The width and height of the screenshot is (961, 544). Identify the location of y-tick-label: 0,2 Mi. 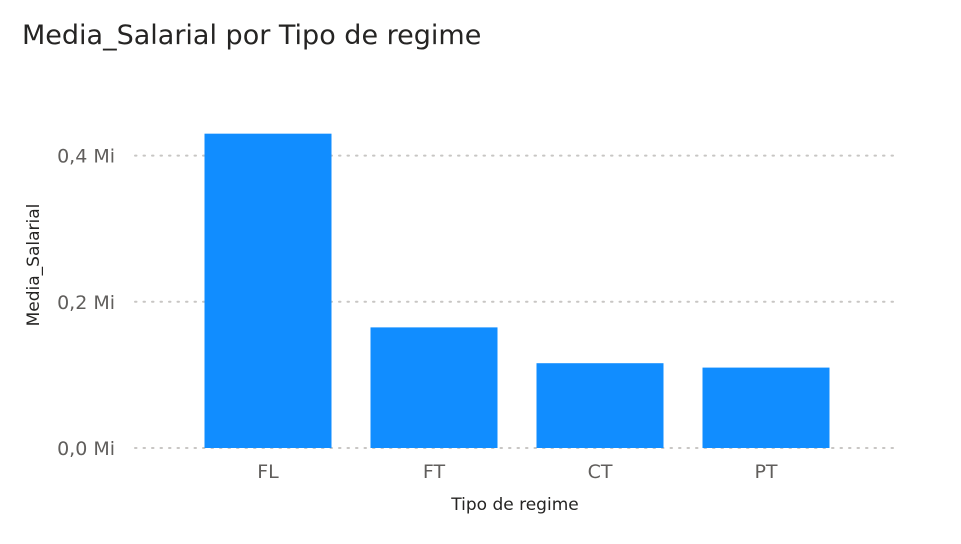
(86, 303).